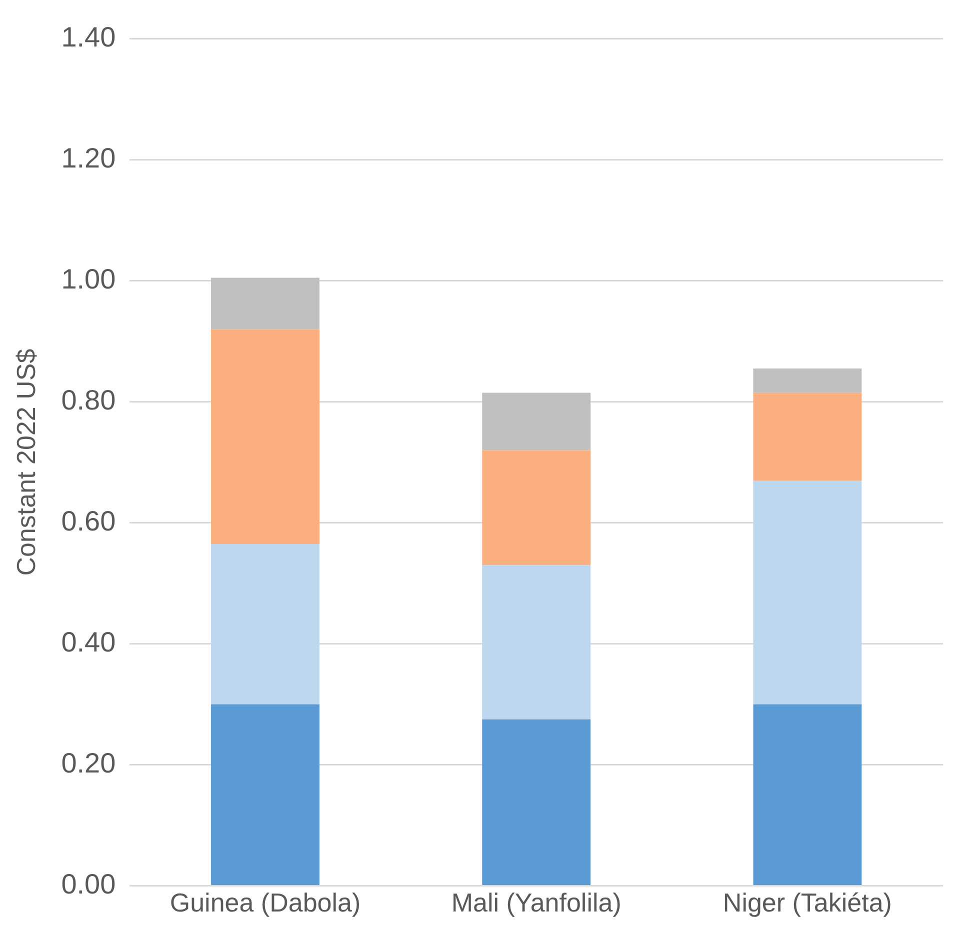 The image size is (975, 937). I want to click on y-tick-label: 1.40, so click(88, 37).